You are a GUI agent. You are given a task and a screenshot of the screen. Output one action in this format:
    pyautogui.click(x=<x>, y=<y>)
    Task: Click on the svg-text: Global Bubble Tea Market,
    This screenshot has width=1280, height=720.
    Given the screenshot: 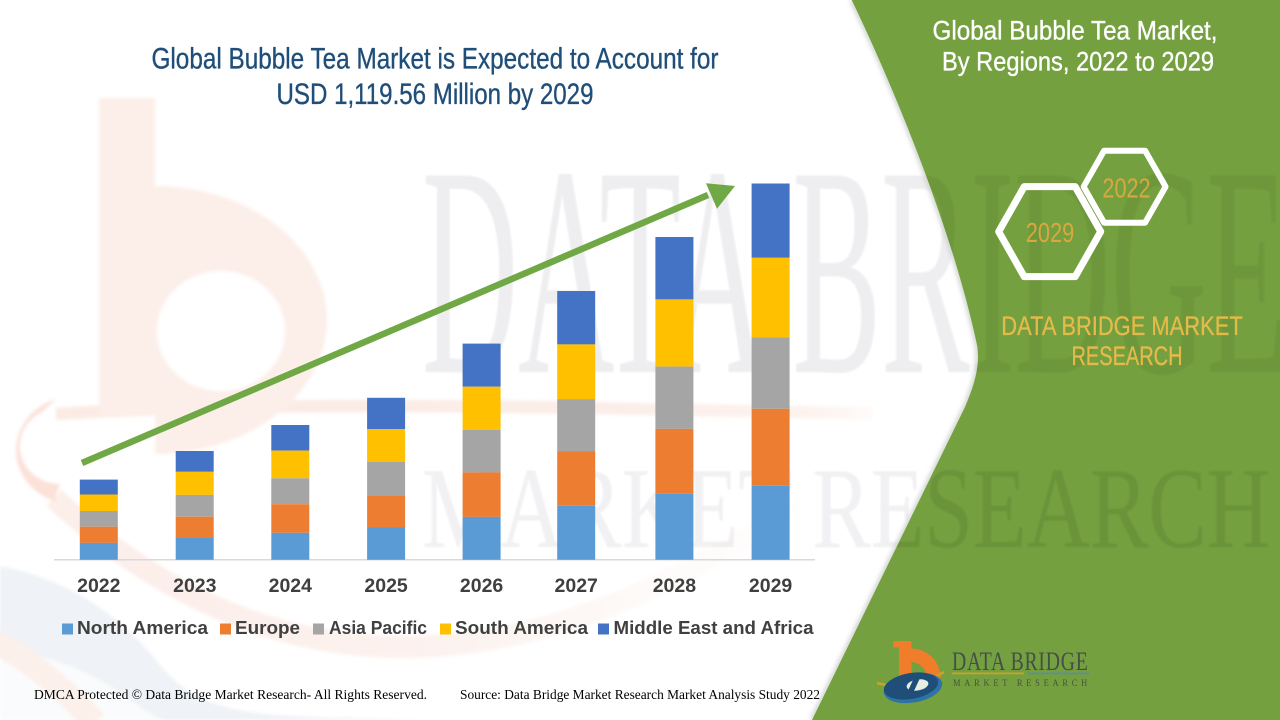 What is the action you would take?
    pyautogui.click(x=1075, y=31)
    